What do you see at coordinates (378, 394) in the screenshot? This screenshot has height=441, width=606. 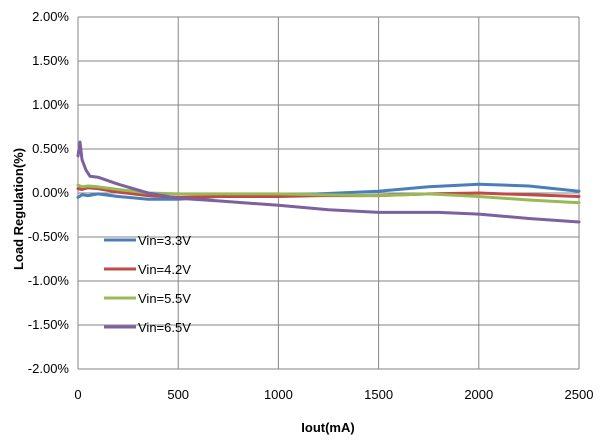 I see `x-tick-label: 1500` at bounding box center [378, 394].